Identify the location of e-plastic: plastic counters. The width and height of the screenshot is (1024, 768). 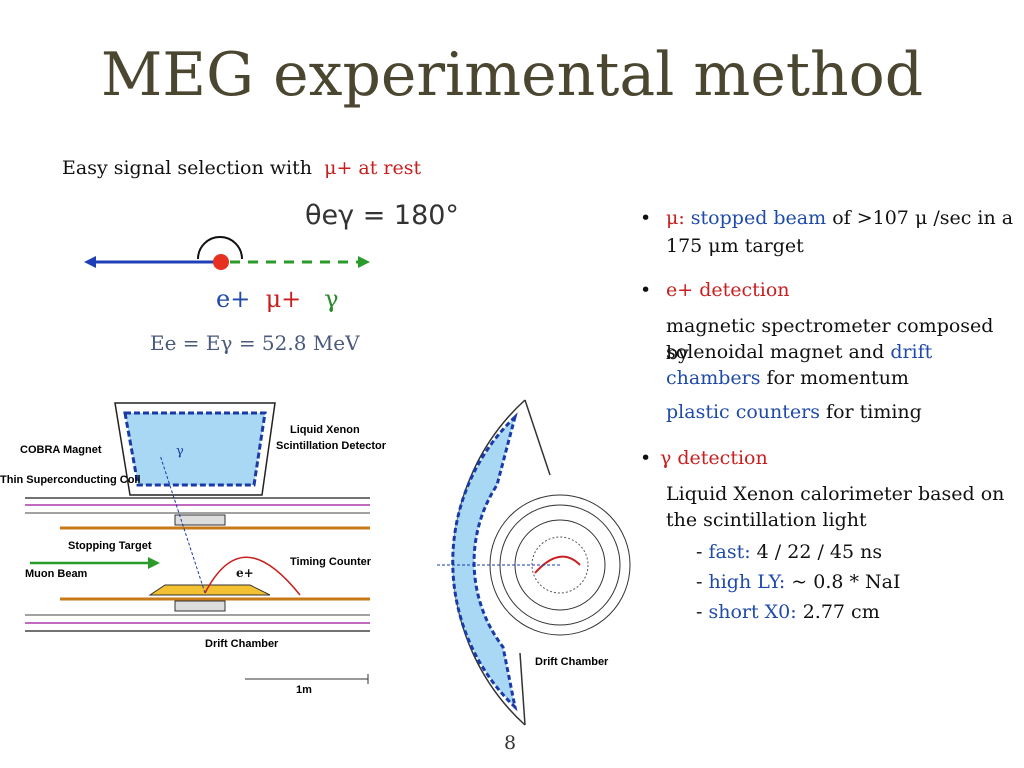
(743, 412).